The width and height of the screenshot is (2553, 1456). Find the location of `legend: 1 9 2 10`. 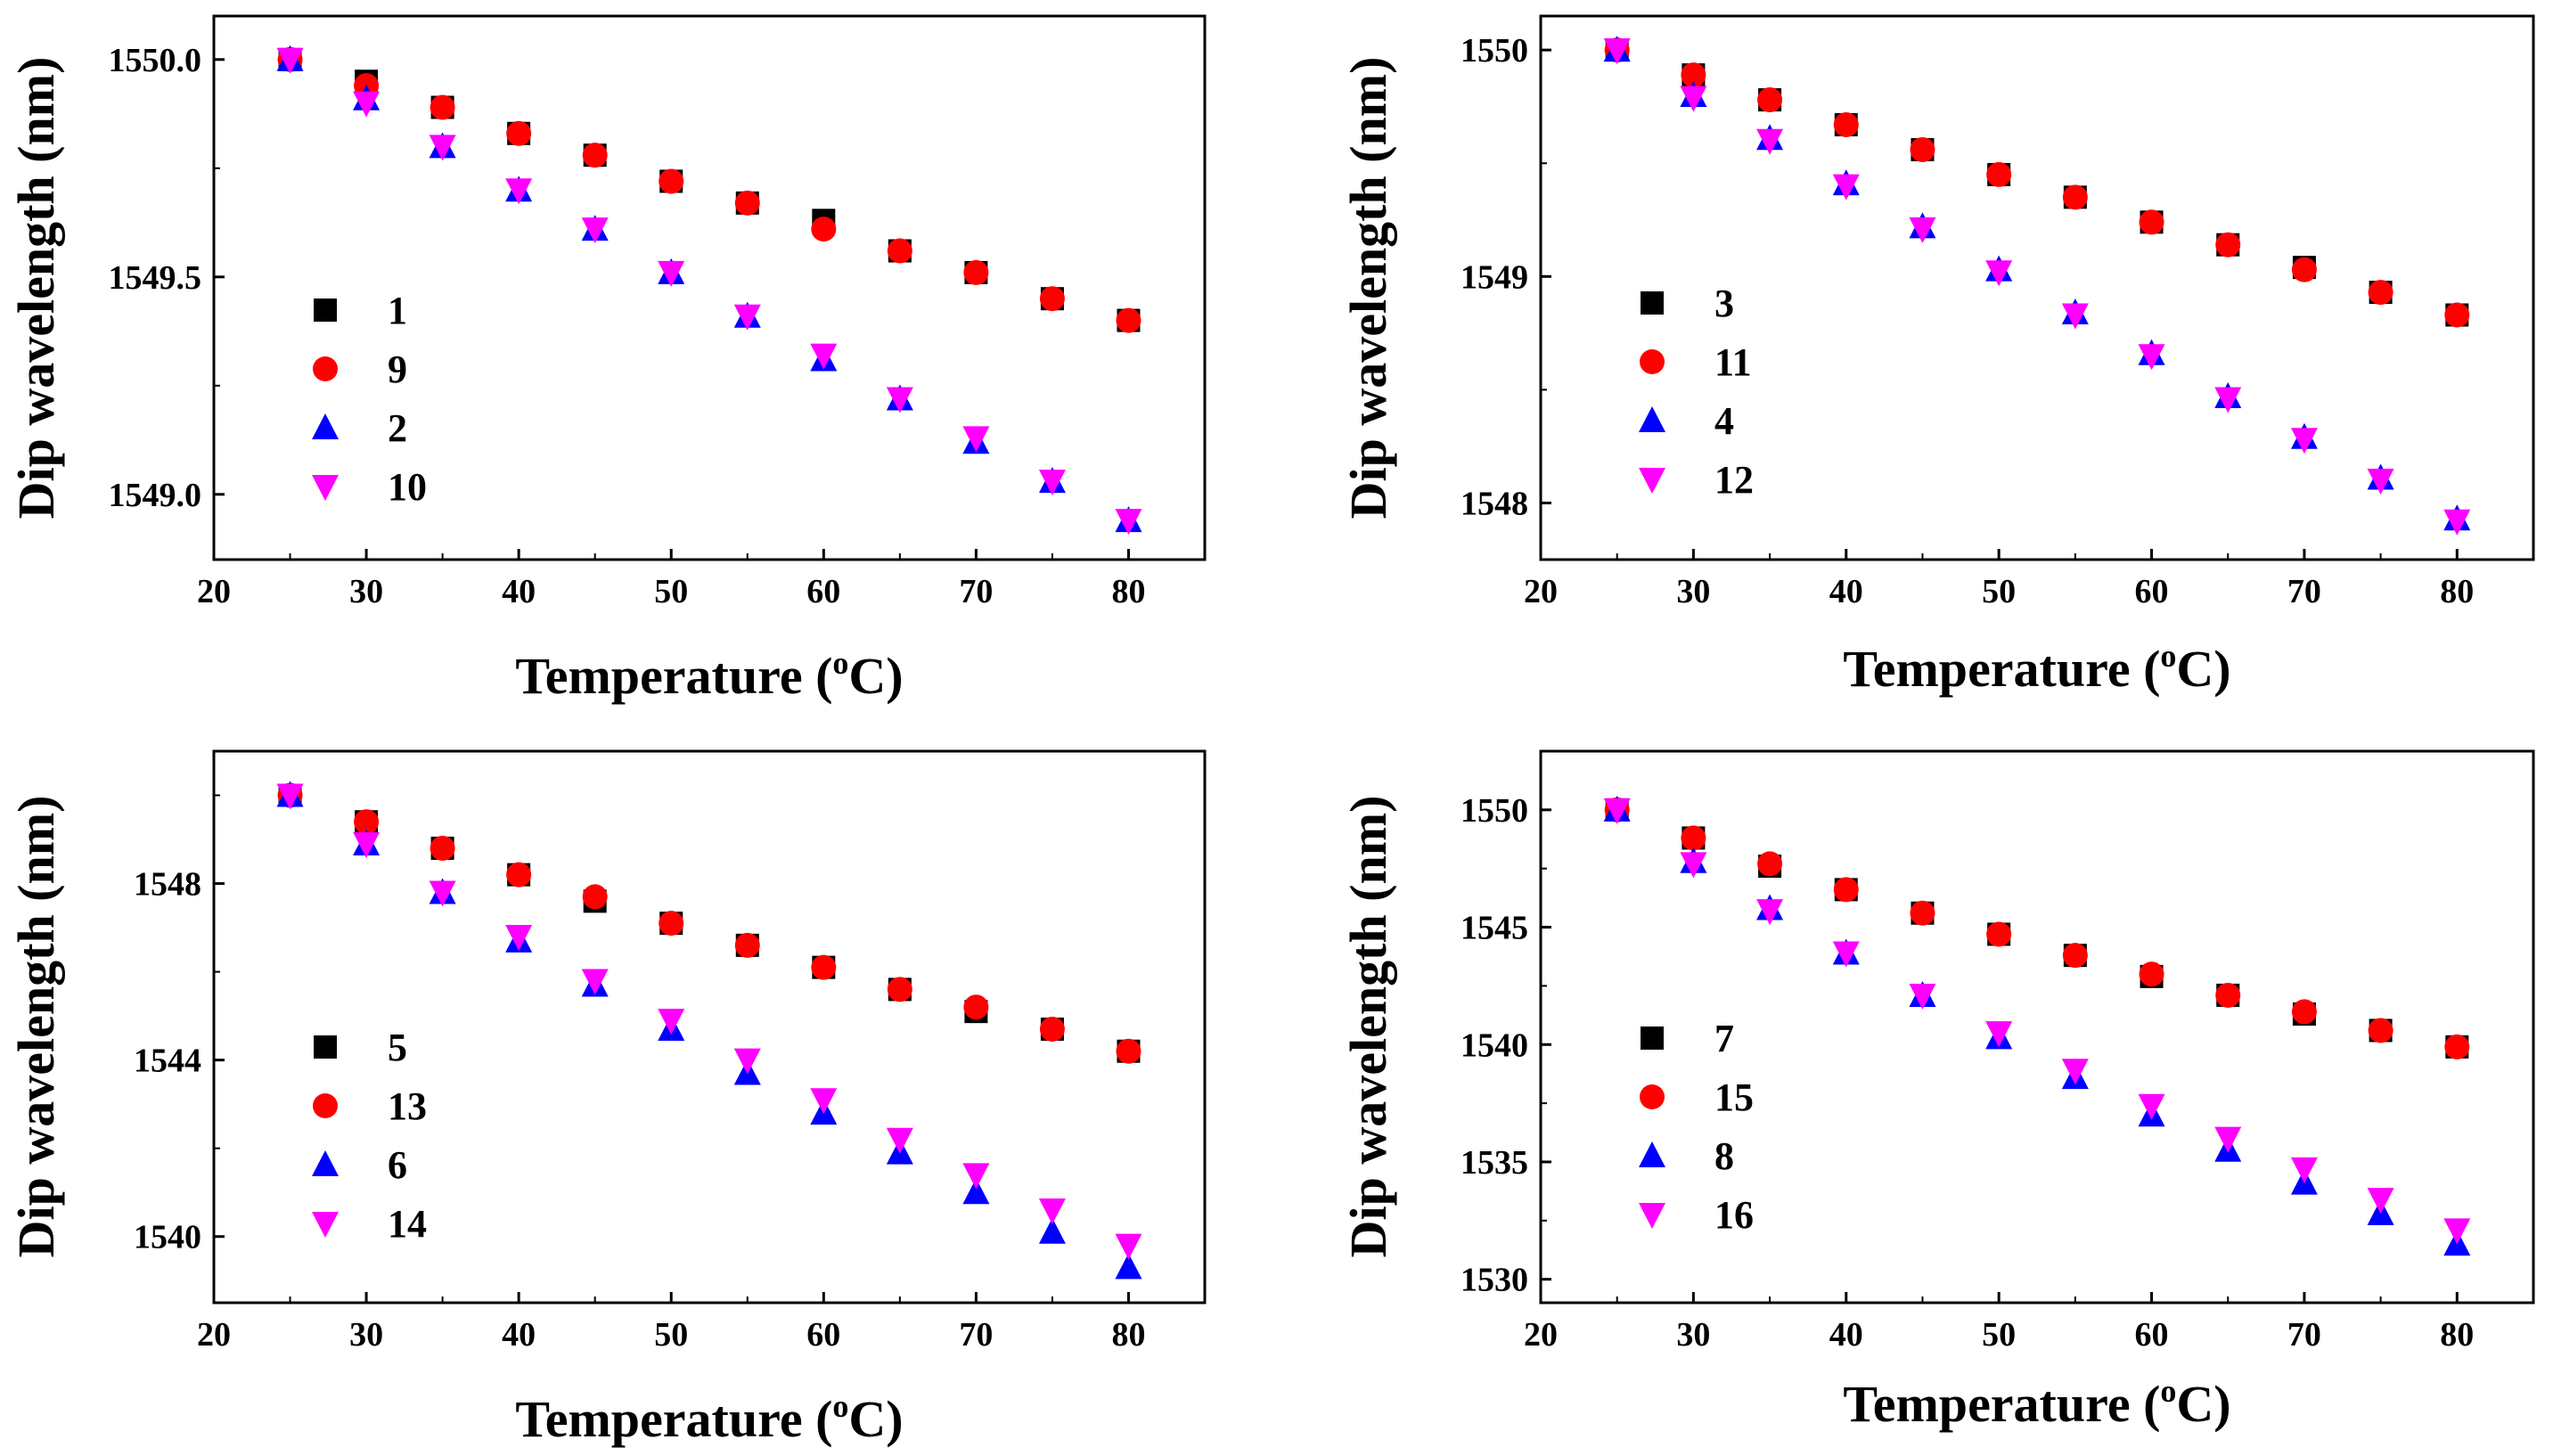

legend: 1 9 2 10 is located at coordinates (369, 399).